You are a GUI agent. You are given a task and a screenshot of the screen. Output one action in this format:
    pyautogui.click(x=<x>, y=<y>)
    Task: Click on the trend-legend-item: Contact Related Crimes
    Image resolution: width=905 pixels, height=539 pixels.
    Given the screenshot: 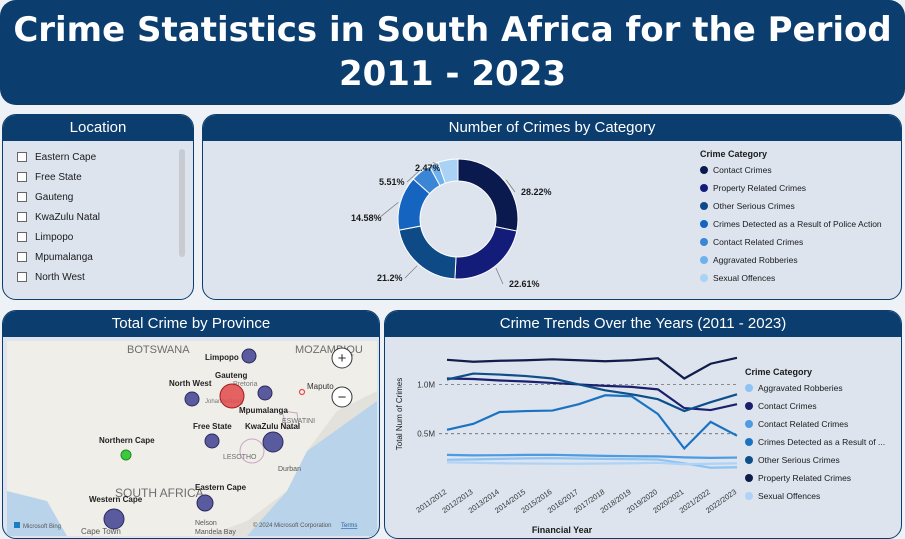 What is the action you would take?
    pyautogui.click(x=815, y=424)
    